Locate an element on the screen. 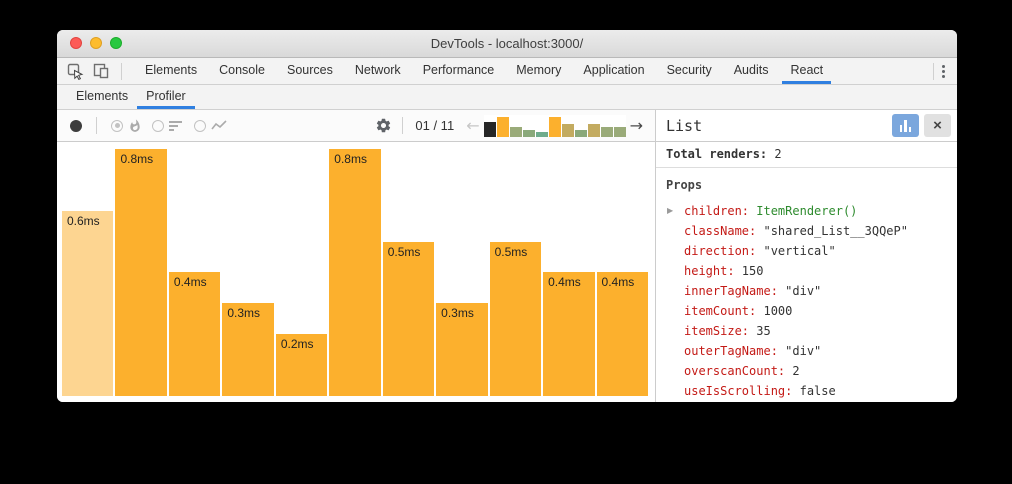 The height and width of the screenshot is (484, 1012). snapshot-minimap is located at coordinates (554, 125).